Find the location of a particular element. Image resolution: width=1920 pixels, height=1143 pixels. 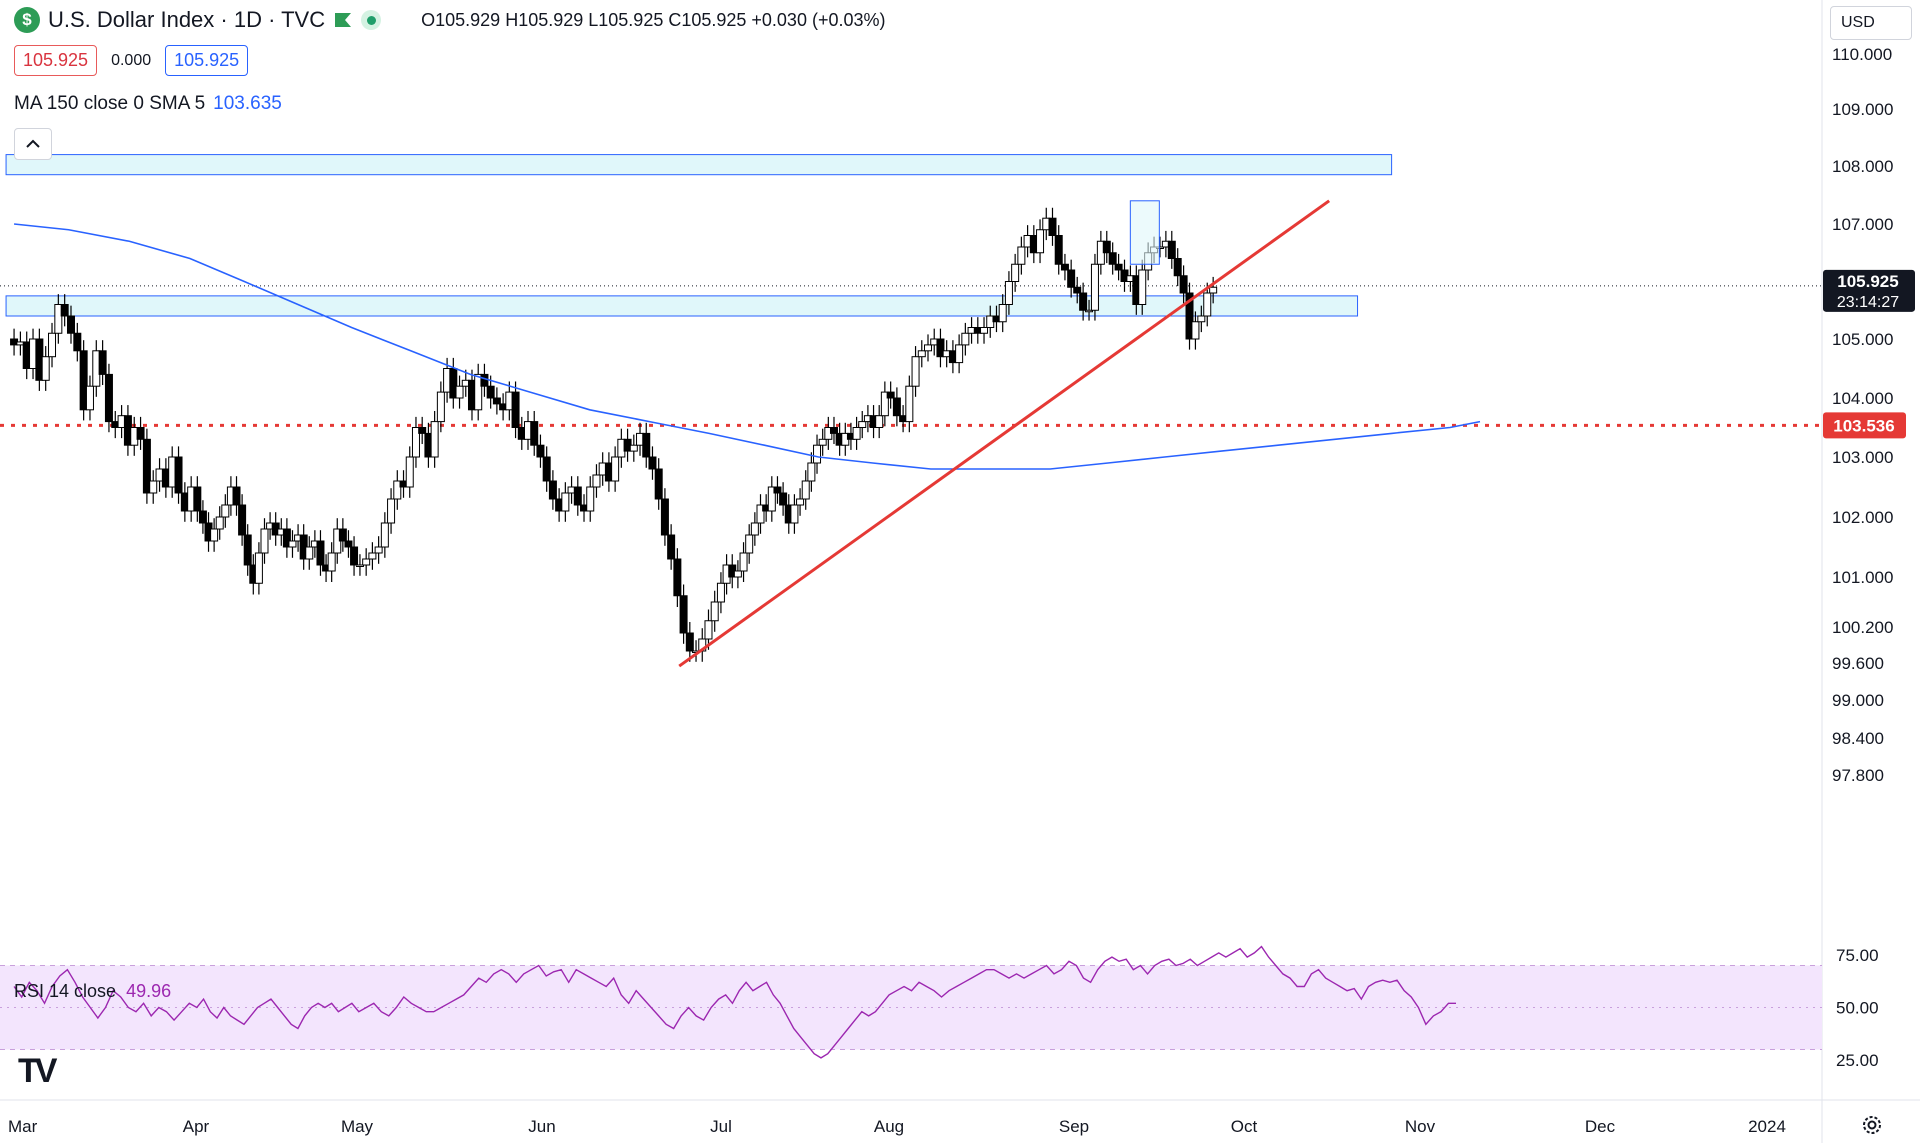

support-price-label: 103.536 is located at coordinates (1863, 425).